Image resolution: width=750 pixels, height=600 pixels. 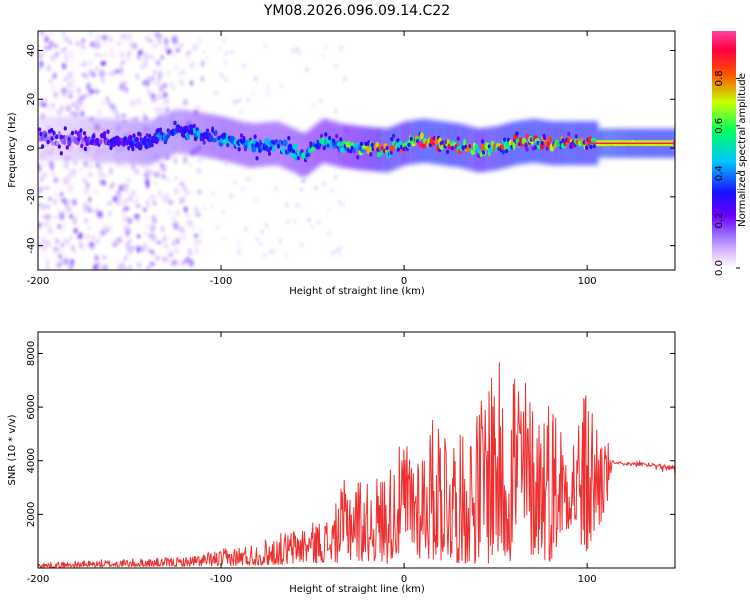 What do you see at coordinates (31, 148) in the screenshot?
I see `spectrogram-y-tick-label: 0` at bounding box center [31, 148].